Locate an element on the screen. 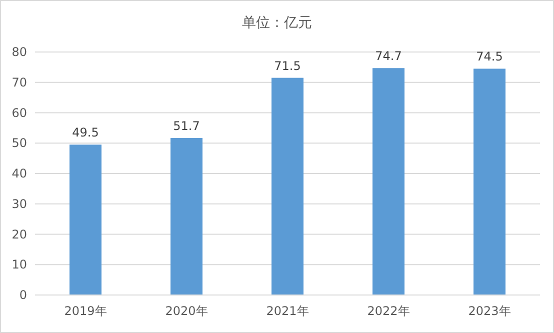  data-label: 71.5 is located at coordinates (287, 65).